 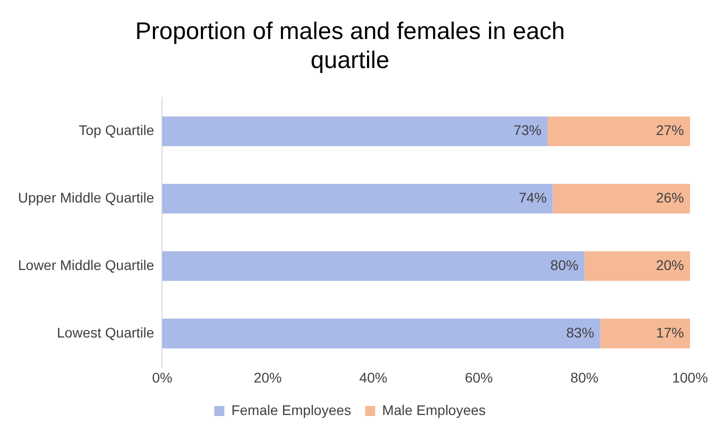 What do you see at coordinates (105, 332) in the screenshot?
I see `y-tick-label: Lowest Quartile` at bounding box center [105, 332].